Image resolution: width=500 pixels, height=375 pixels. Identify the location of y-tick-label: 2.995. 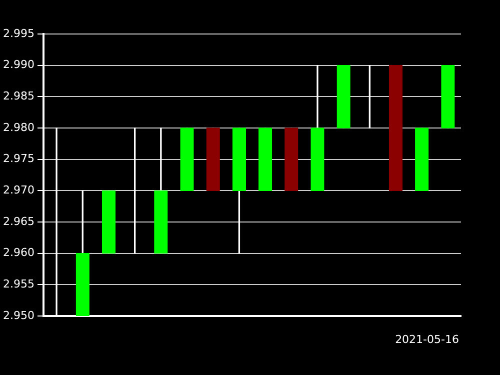
(18, 33).